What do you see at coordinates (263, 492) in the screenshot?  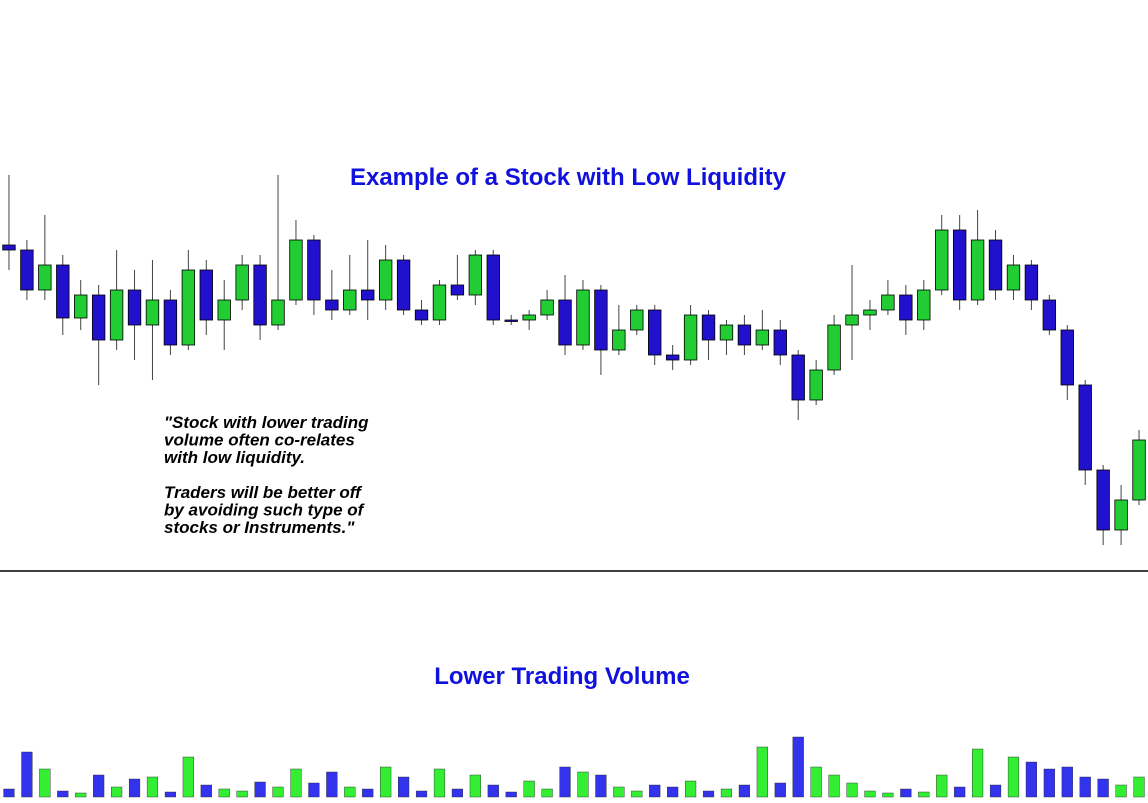 I see `annotation: Traders will be better off` at bounding box center [263, 492].